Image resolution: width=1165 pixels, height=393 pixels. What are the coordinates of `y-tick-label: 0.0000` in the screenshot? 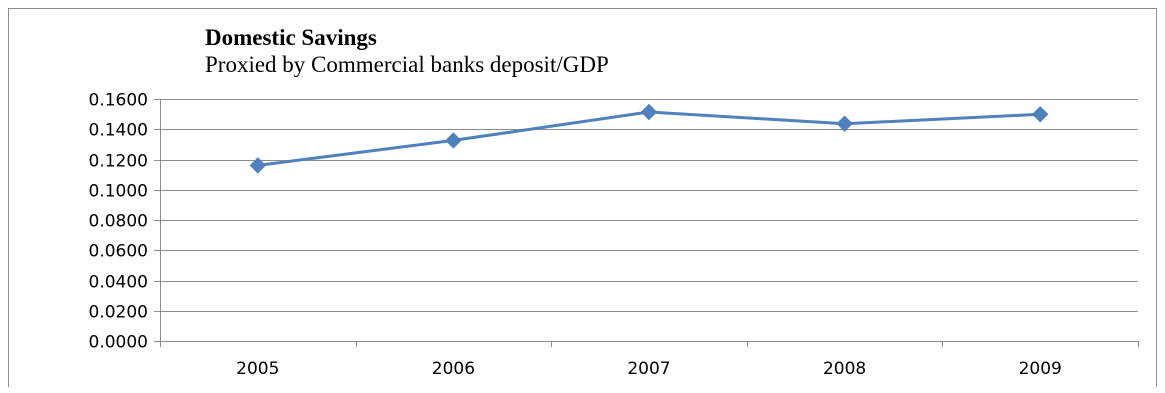 It's located at (118, 343).